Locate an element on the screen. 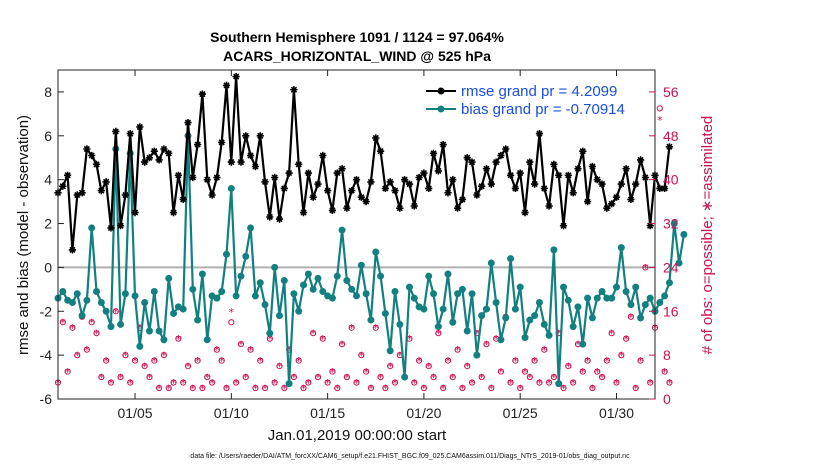 The image size is (830, 470). y-tick-label: -6 is located at coordinates (46, 399).